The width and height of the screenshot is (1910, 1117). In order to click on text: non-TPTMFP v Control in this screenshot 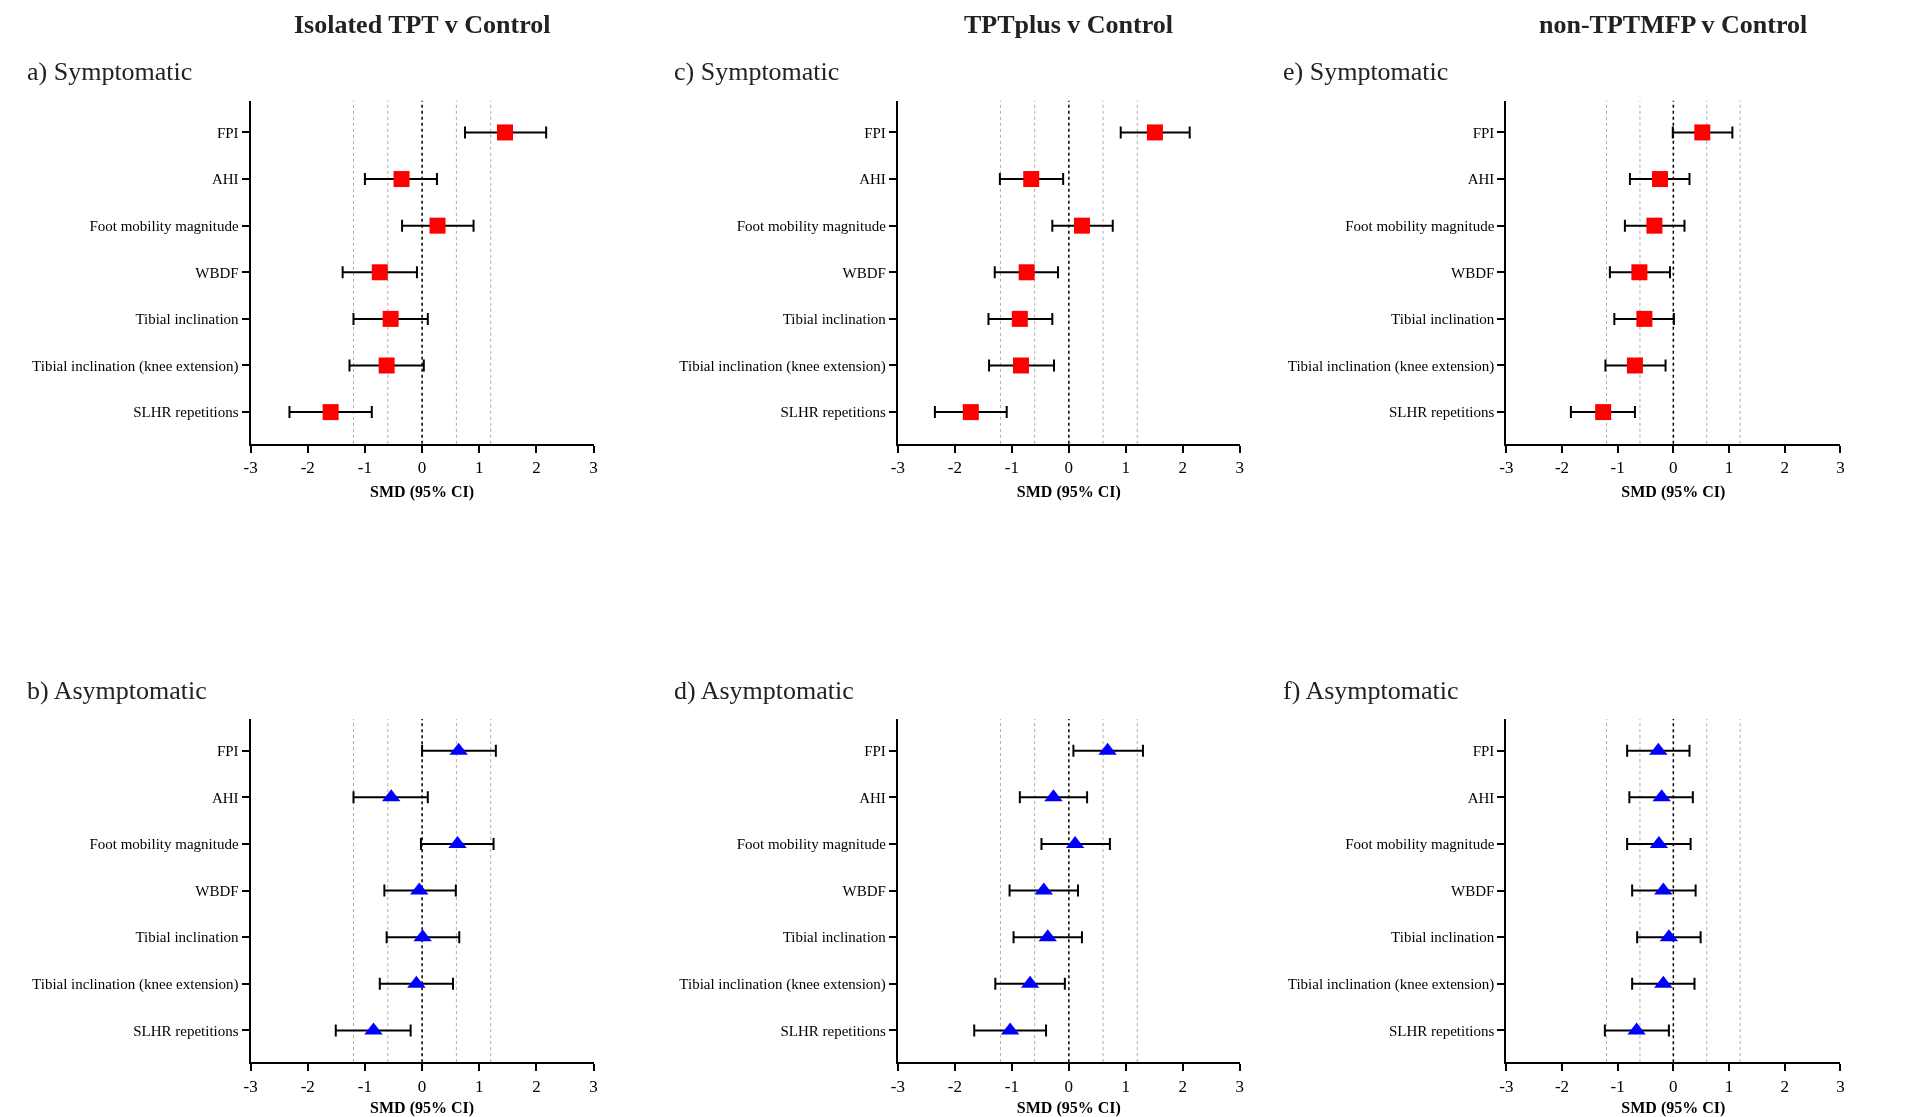, I will do `click(1673, 24)`.